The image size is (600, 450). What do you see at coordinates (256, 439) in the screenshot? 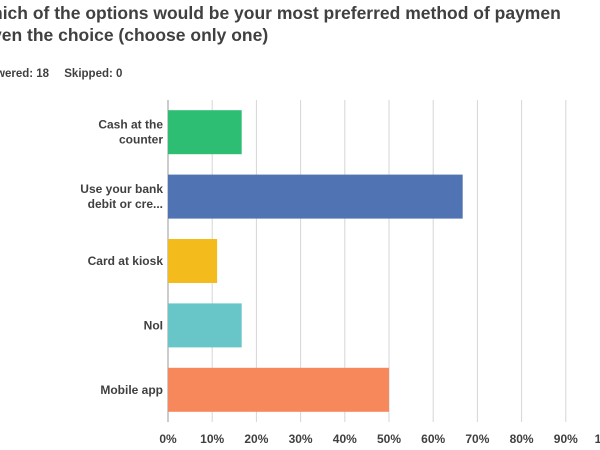
I see `tick-label: 20%` at bounding box center [256, 439].